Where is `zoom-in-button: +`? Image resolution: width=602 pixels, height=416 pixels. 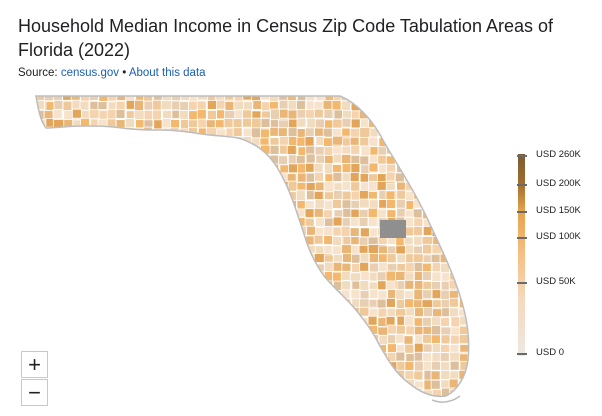 zoom-in-button: + is located at coordinates (34, 364).